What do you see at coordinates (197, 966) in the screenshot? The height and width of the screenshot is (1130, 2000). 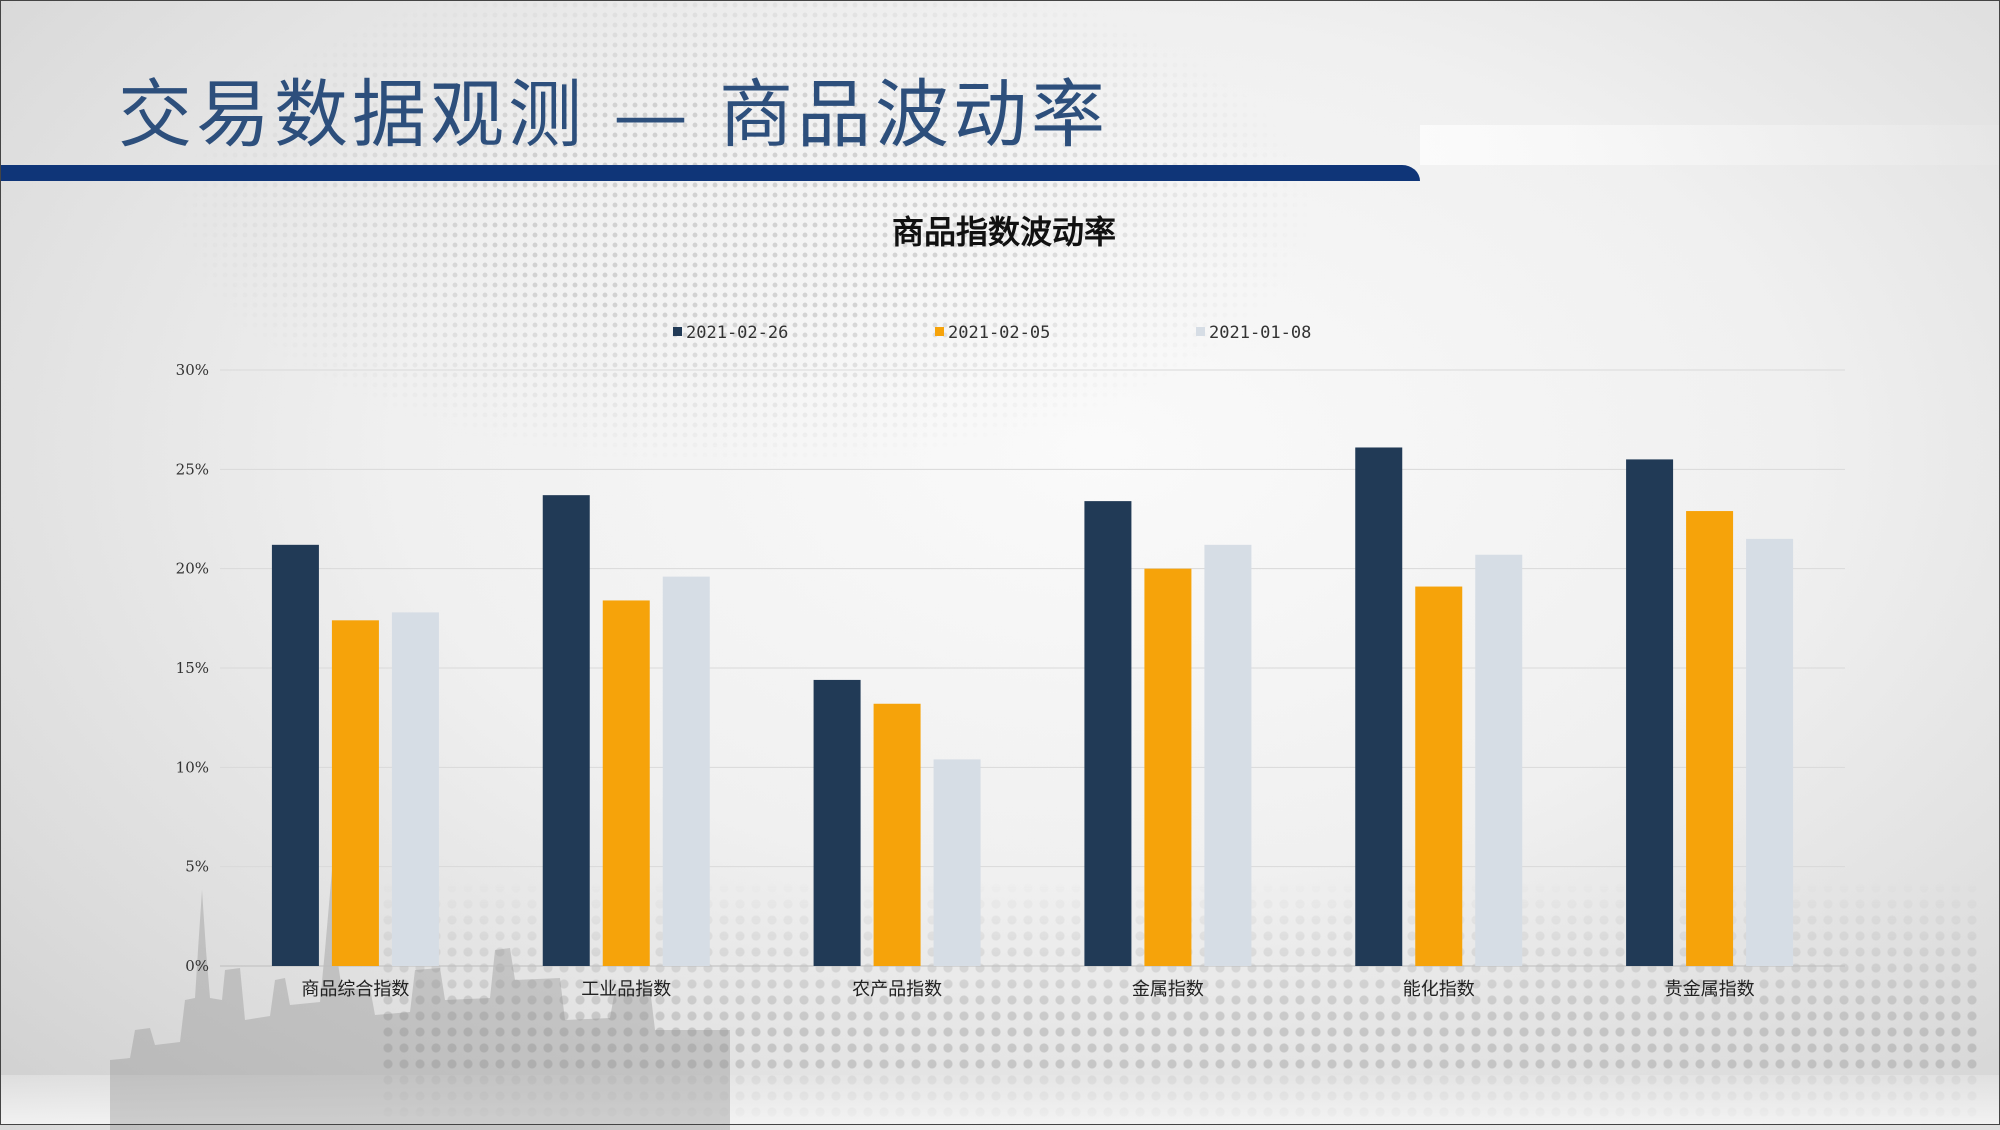 I see `y-tick-label: 0%` at bounding box center [197, 966].